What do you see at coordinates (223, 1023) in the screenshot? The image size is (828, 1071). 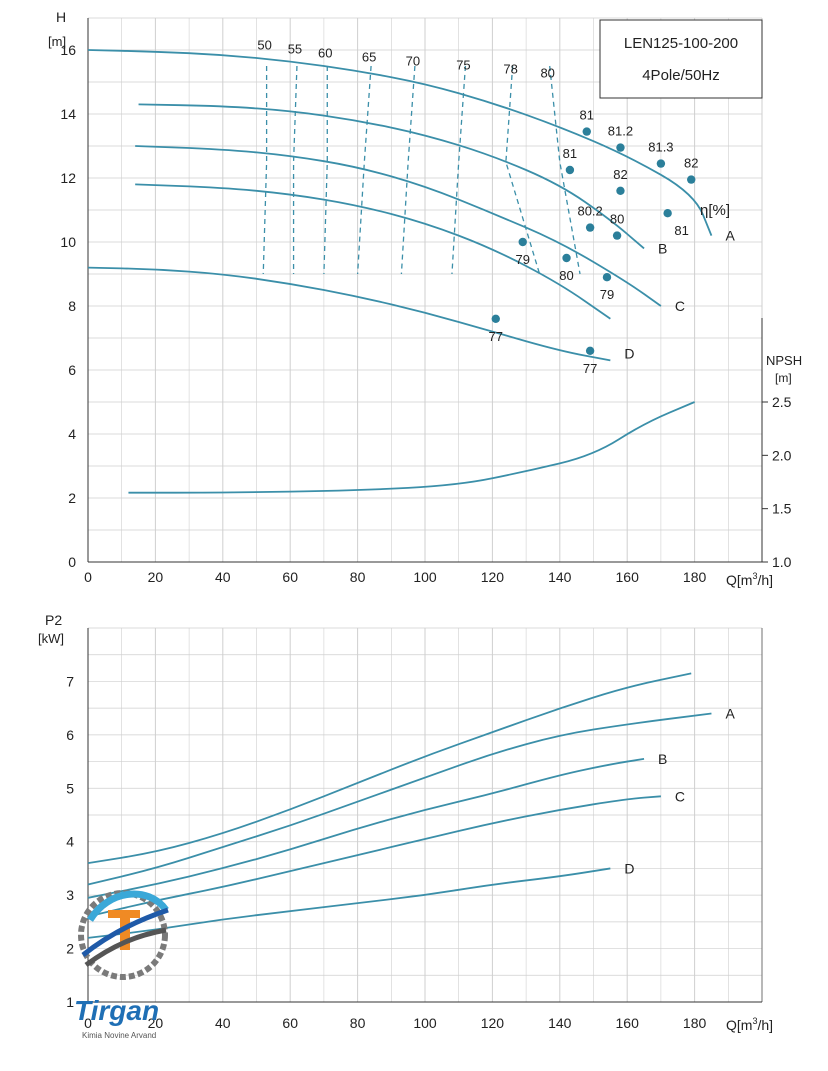 I see `x-tick-label-bottom: 40` at bounding box center [223, 1023].